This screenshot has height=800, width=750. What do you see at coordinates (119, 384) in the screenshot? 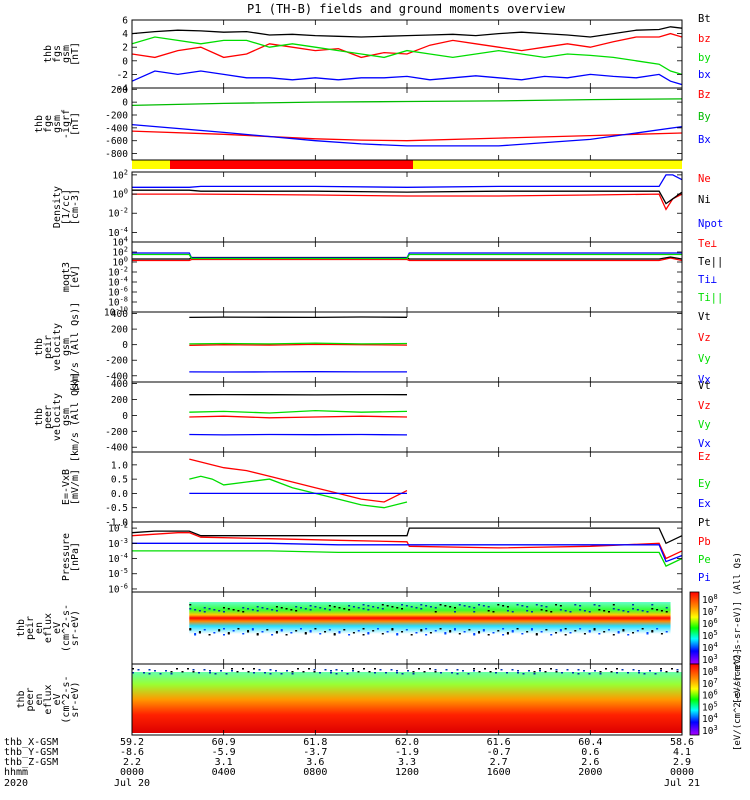
I see `y-tick-label: 400` at bounding box center [119, 384].